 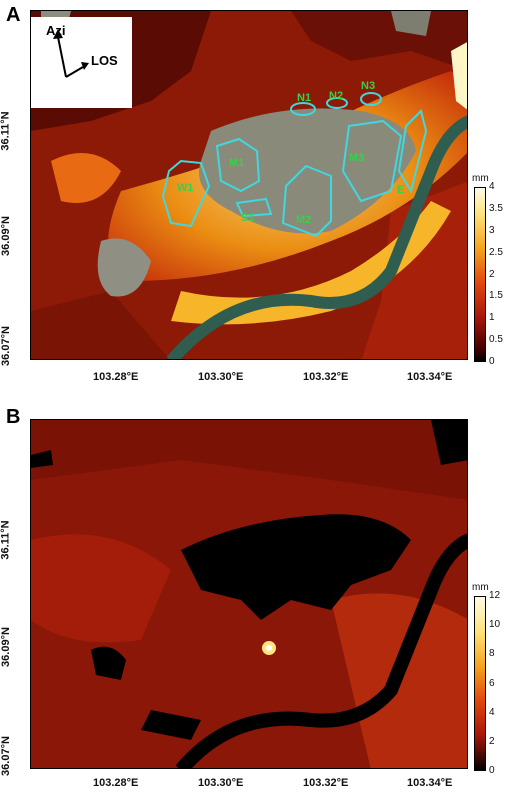 I want to click on los-arrow-icon, so click(x=74, y=72).